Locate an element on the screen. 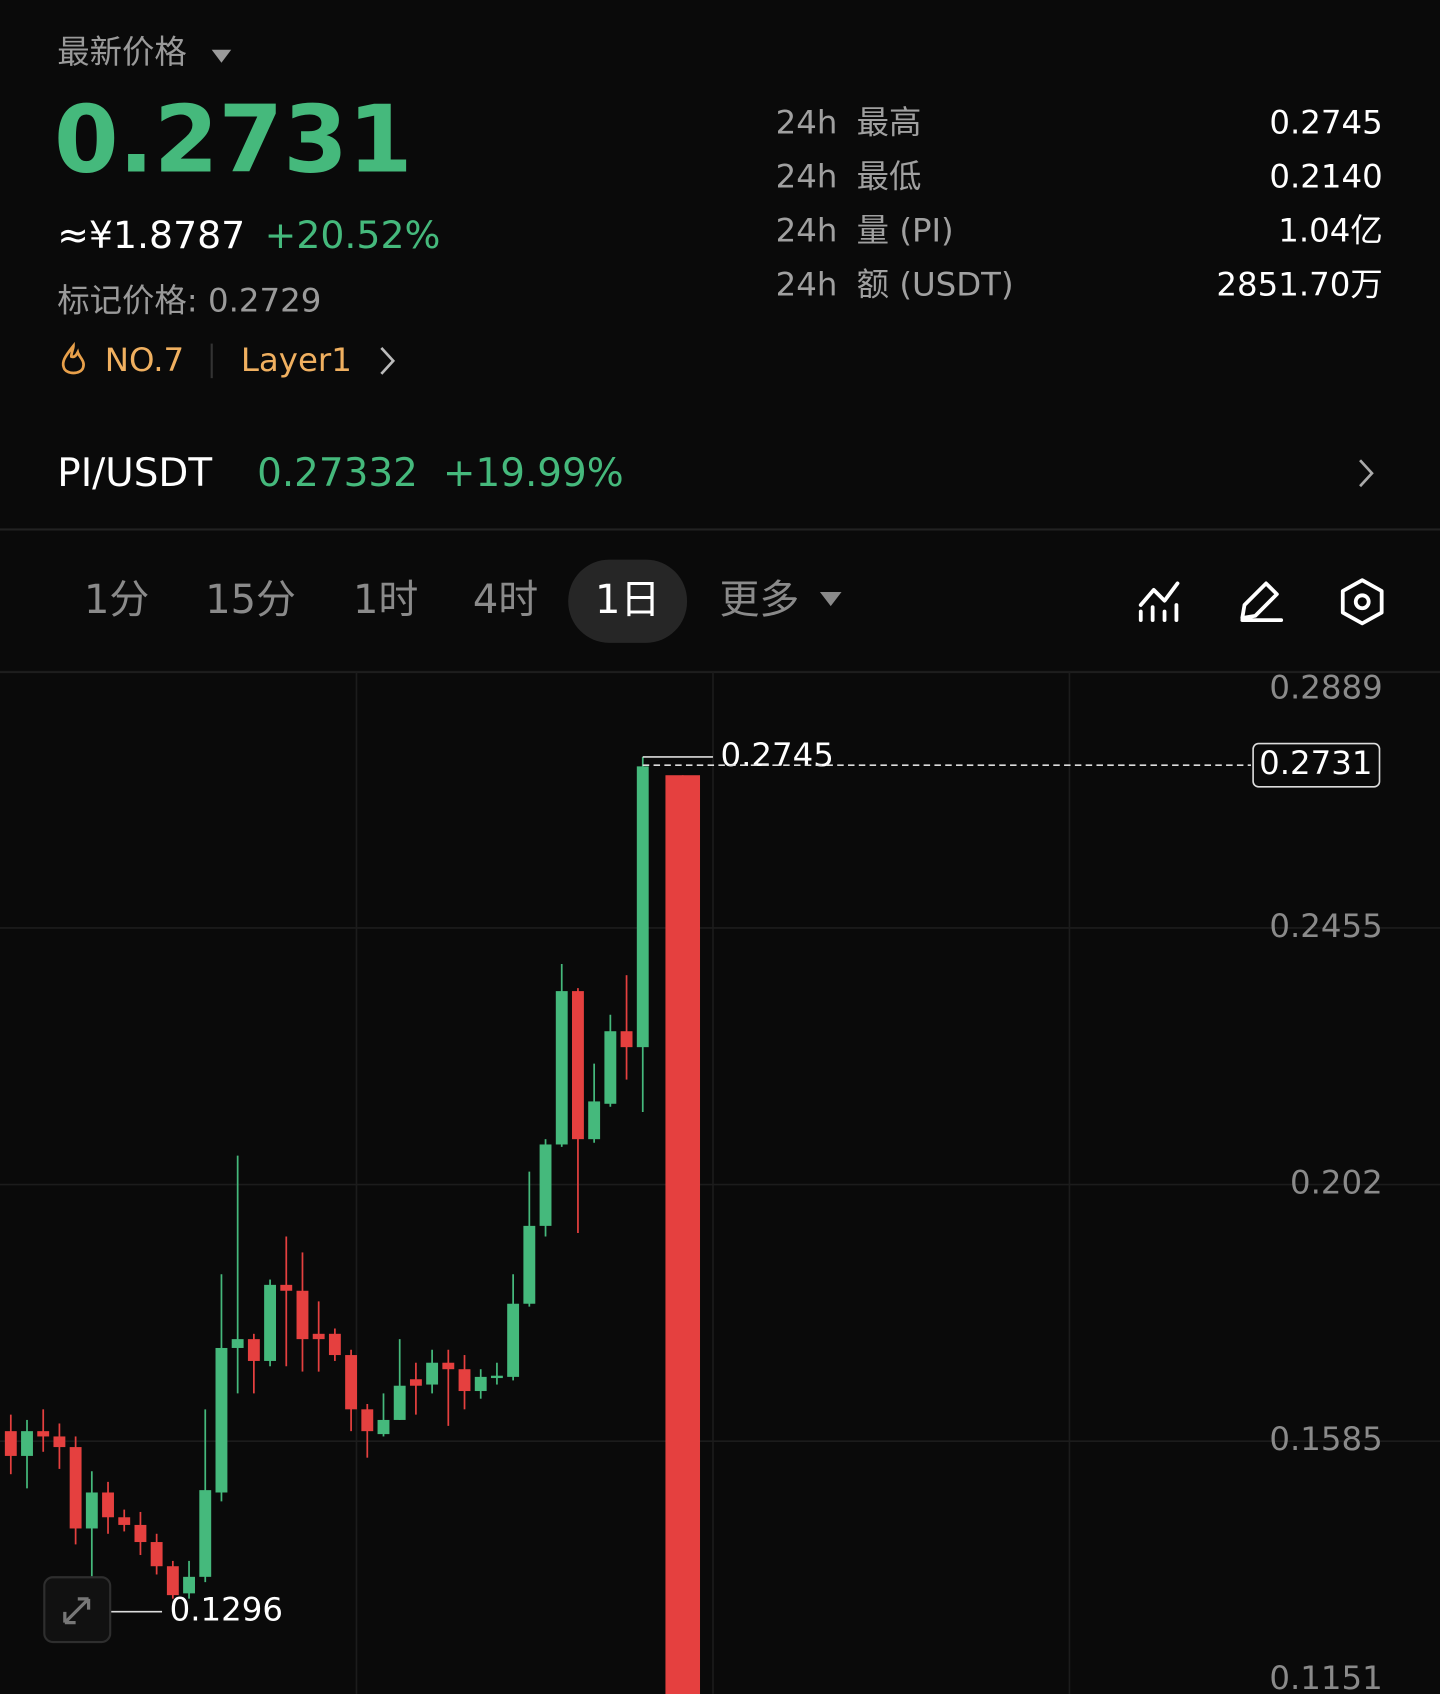 Image resolution: width=1440 pixels, height=1694 pixels. settings-icon is located at coordinates (1362, 602).